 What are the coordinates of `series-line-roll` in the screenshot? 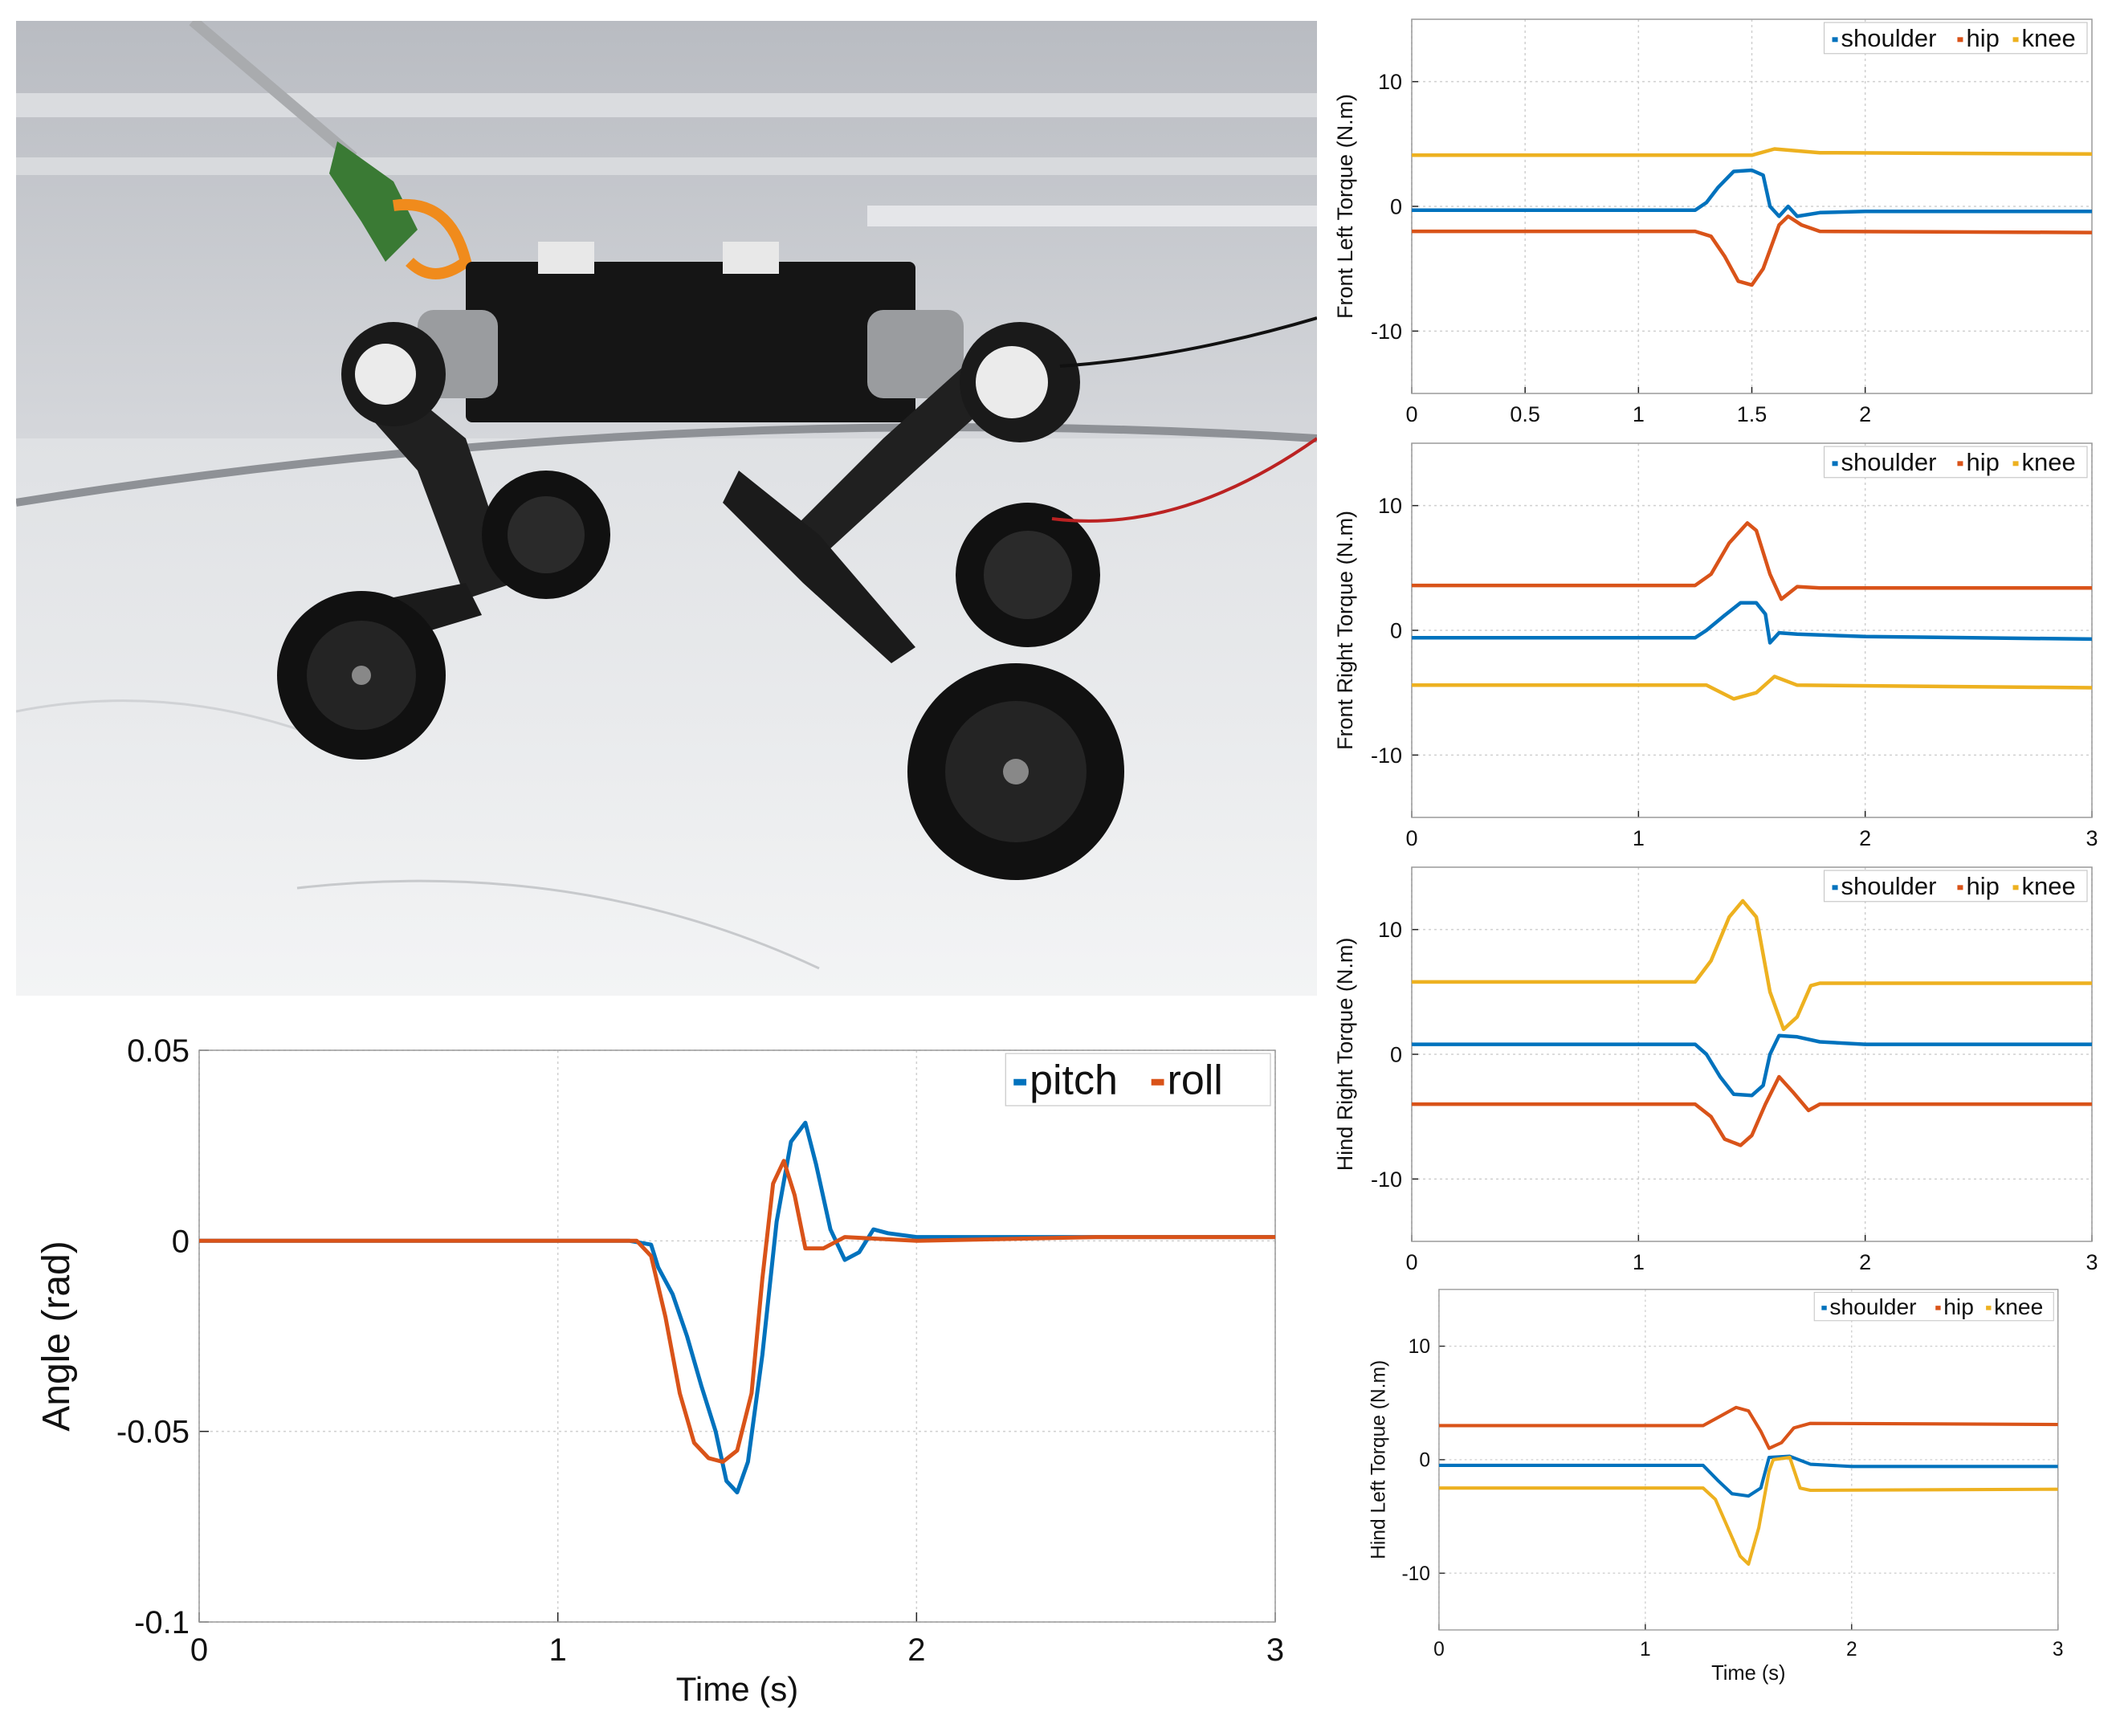 It's located at (737, 1312).